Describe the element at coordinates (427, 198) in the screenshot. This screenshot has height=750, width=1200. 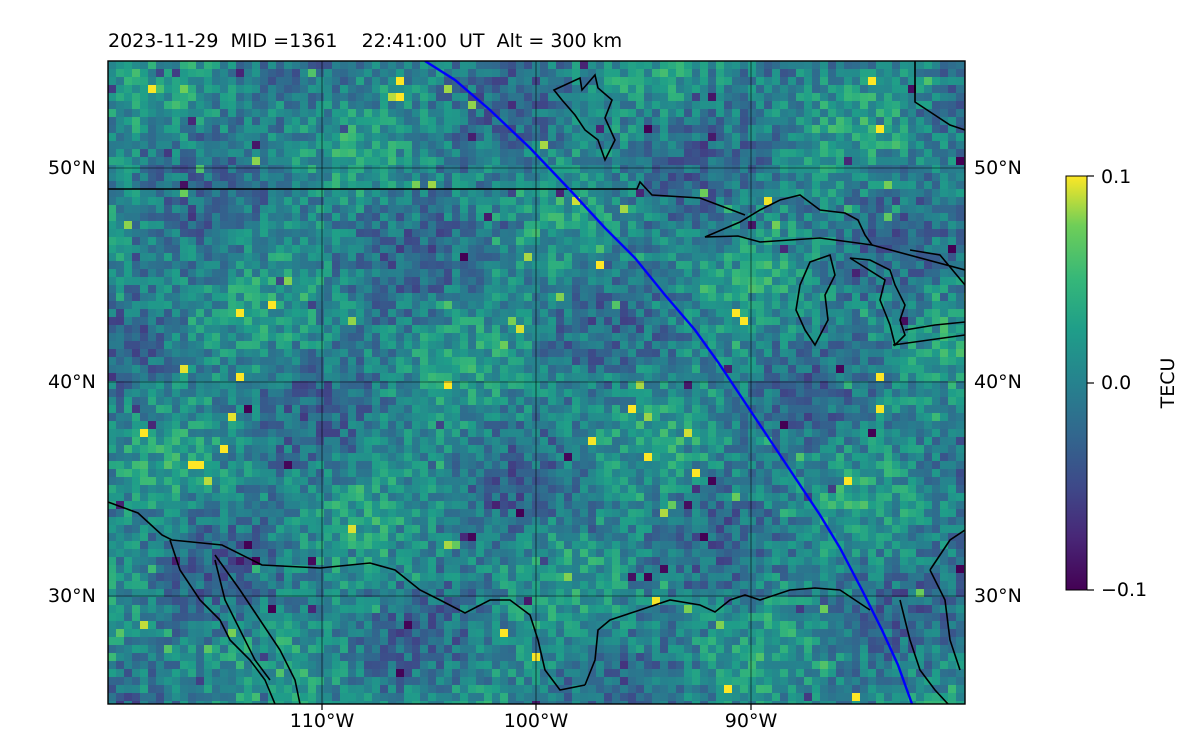
I see `us-canada-border` at that location.